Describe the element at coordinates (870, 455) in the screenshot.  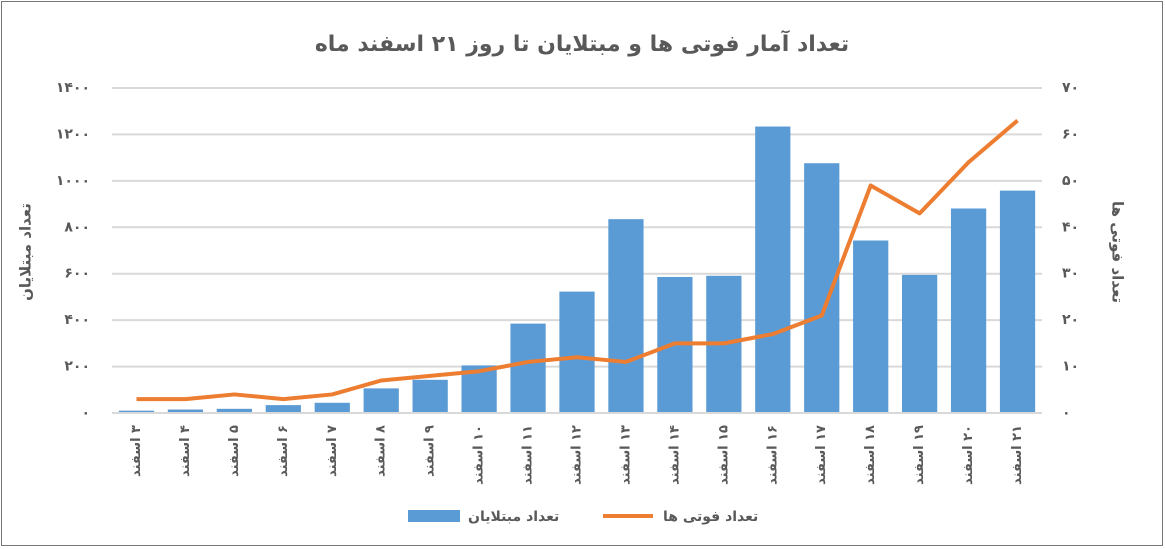
I see `x-tick-label: ۱۸ اسفند` at that location.